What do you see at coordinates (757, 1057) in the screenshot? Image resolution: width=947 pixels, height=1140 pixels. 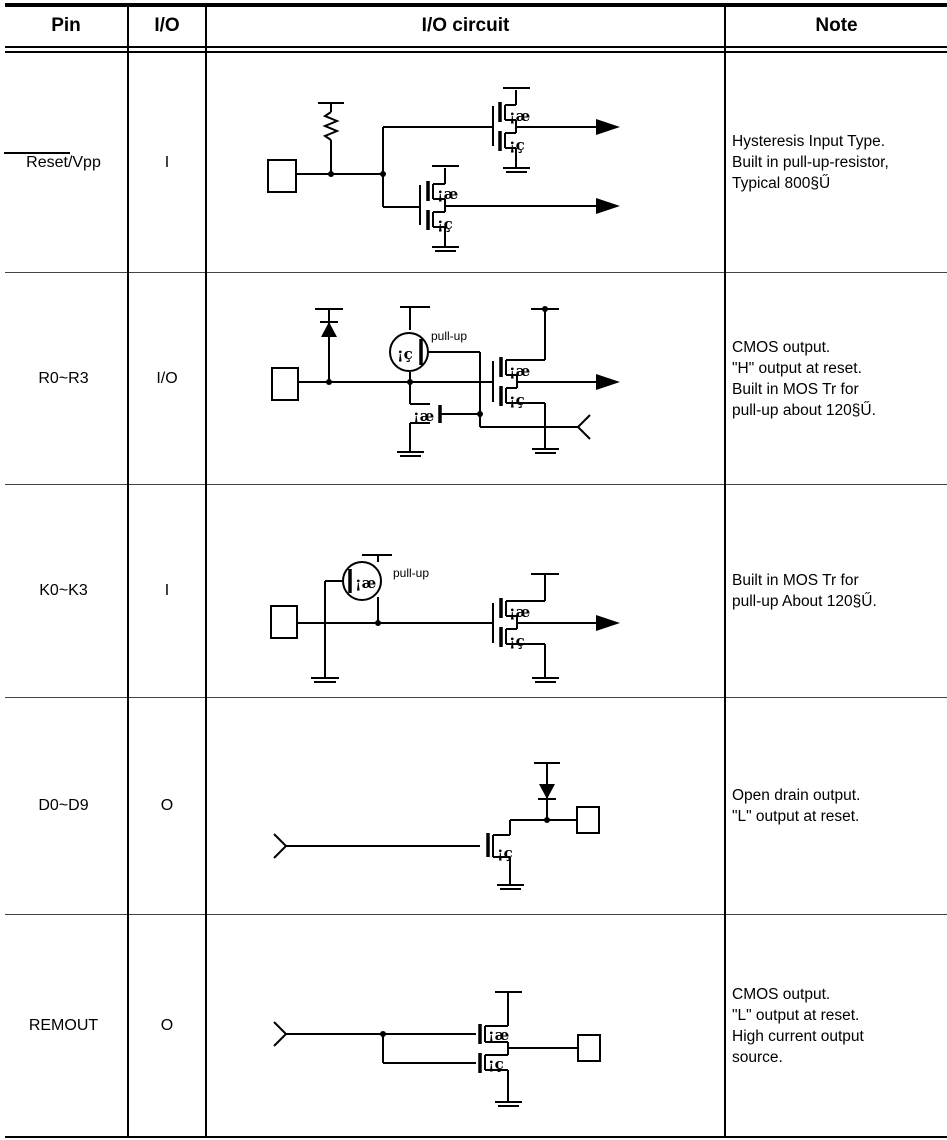 I see `note-line: source.` at bounding box center [757, 1057].